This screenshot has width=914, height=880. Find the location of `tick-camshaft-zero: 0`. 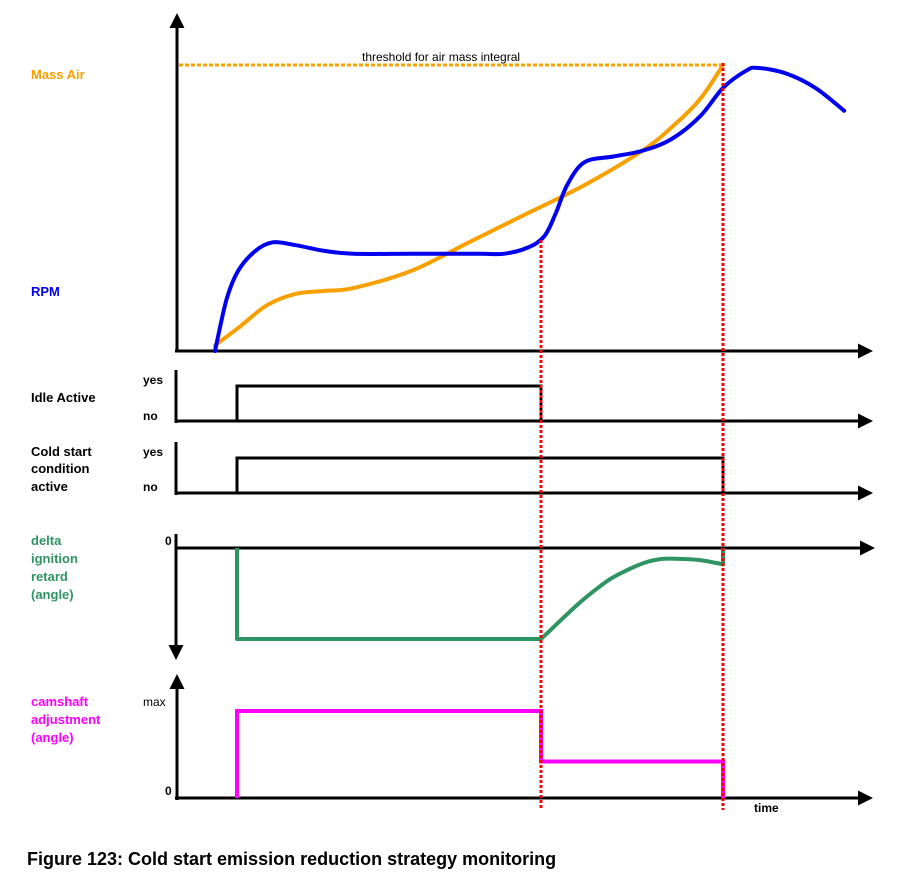

tick-camshaft-zero: 0 is located at coordinates (168, 791).